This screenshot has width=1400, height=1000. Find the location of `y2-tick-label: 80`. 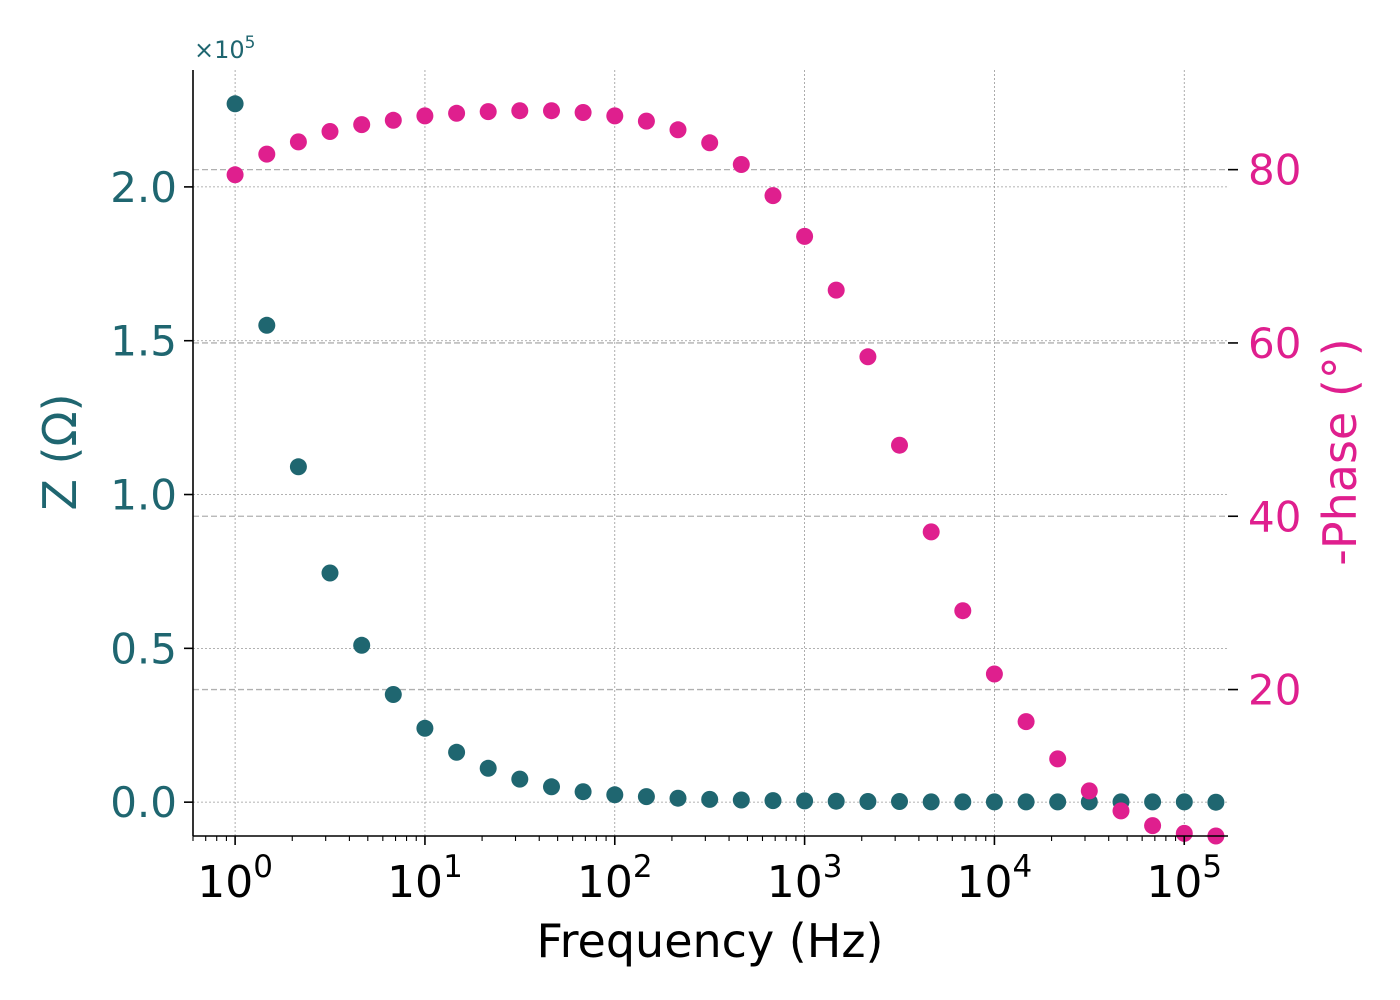

y2-tick-label: 80 is located at coordinates (1274, 170).